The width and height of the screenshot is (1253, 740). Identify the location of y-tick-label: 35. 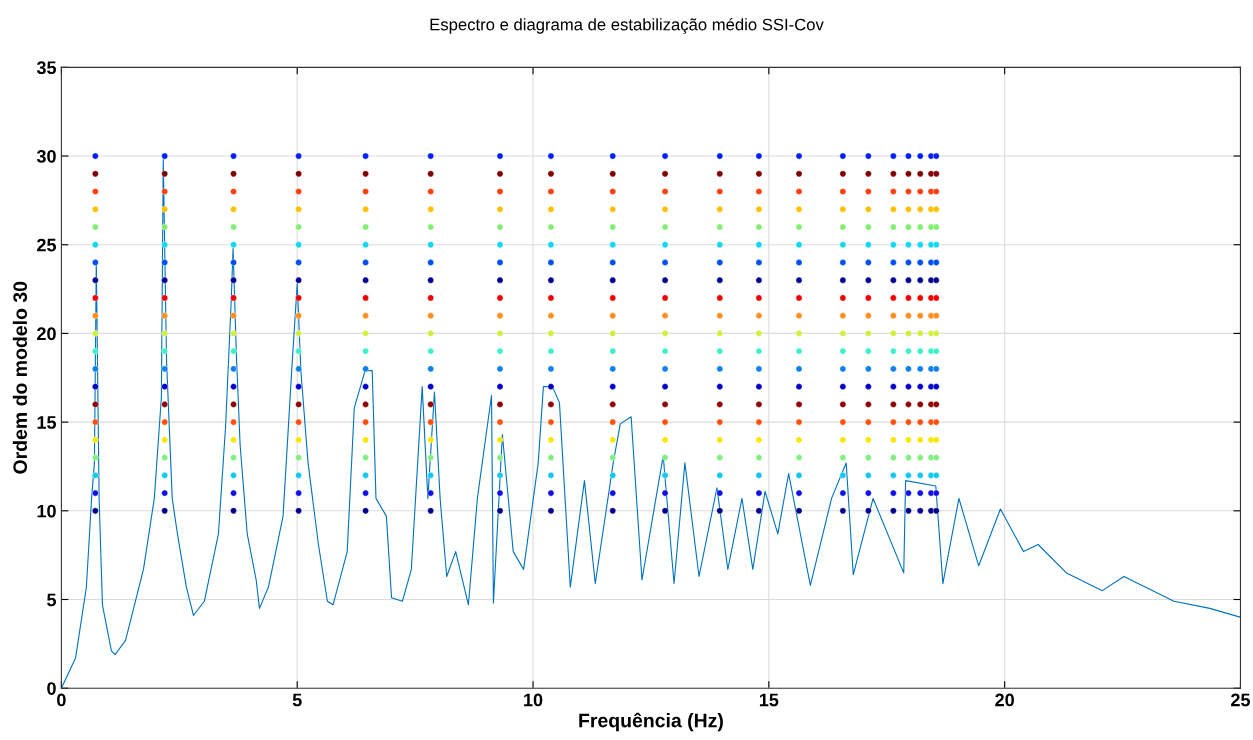
(46, 68).